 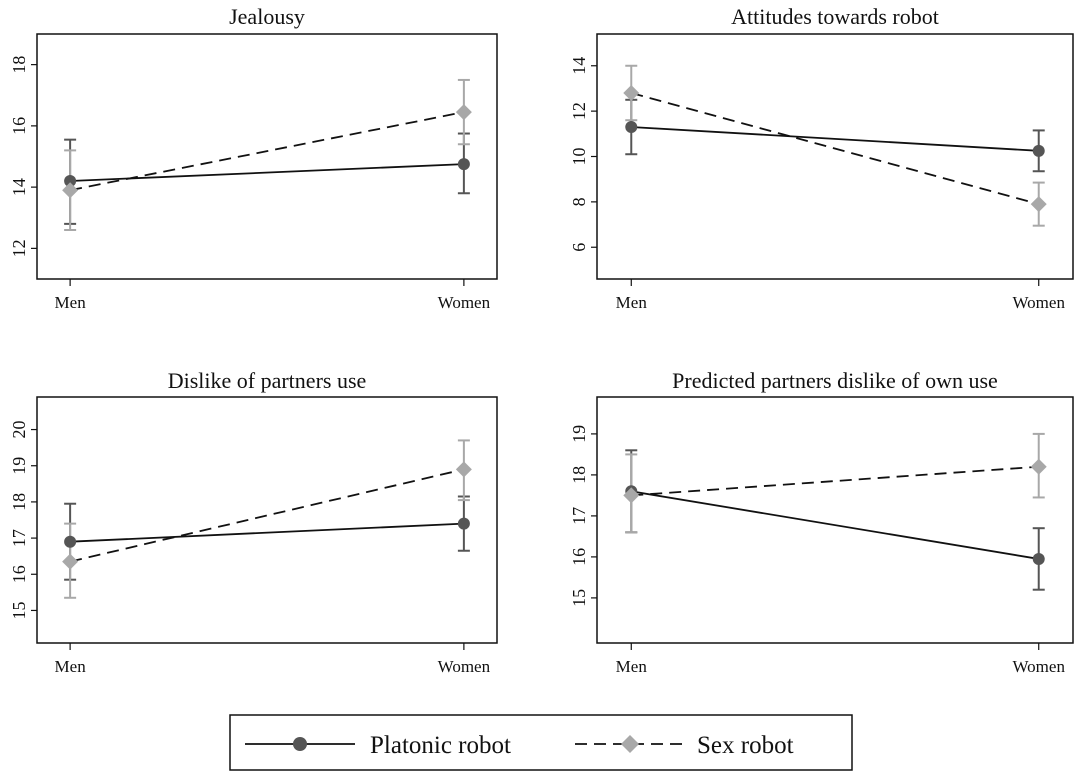 What do you see at coordinates (745, 745) in the screenshot?
I see `legend-label-sex: Sex robot` at bounding box center [745, 745].